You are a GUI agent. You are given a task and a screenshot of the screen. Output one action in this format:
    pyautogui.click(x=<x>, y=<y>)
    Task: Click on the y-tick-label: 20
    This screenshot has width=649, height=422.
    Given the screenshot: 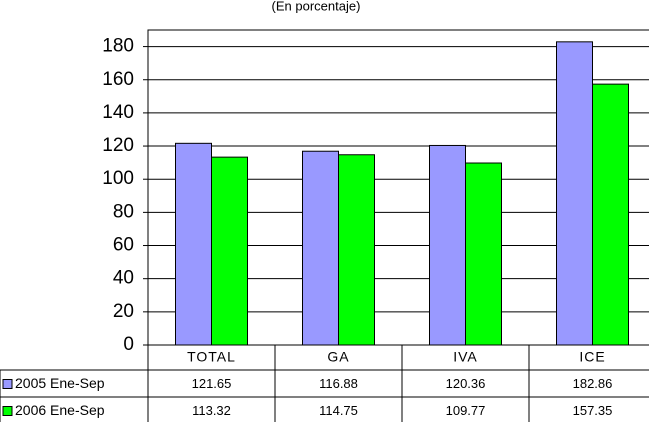 What is the action you would take?
    pyautogui.click(x=123, y=311)
    